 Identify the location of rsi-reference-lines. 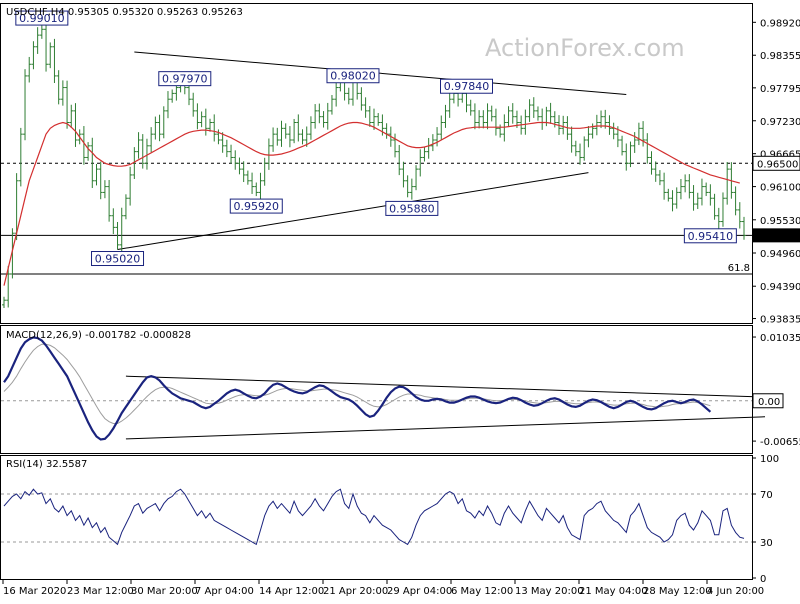
(376, 518).